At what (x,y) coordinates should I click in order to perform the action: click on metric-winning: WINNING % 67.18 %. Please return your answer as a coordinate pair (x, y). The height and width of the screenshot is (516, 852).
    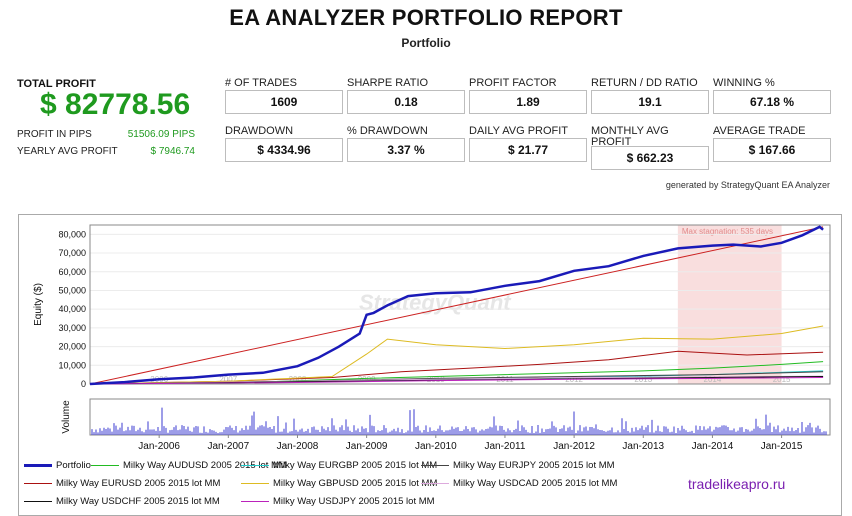
    Looking at the image, I should click on (772, 95).